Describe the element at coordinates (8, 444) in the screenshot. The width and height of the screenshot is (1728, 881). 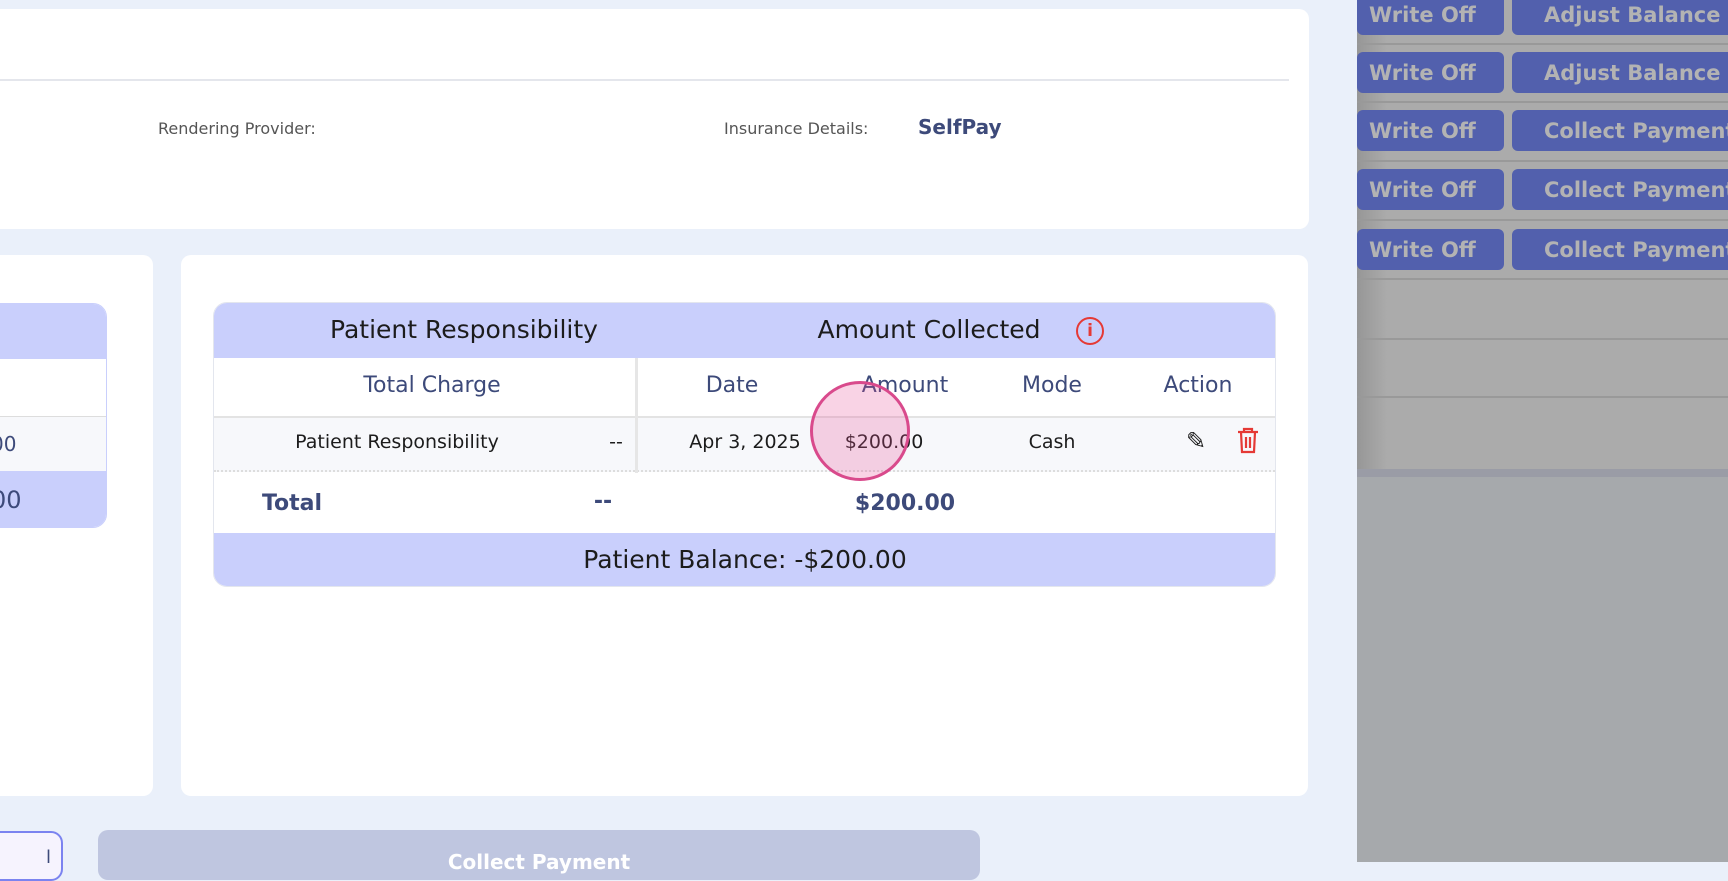
I see `left-row-value: 00` at that location.